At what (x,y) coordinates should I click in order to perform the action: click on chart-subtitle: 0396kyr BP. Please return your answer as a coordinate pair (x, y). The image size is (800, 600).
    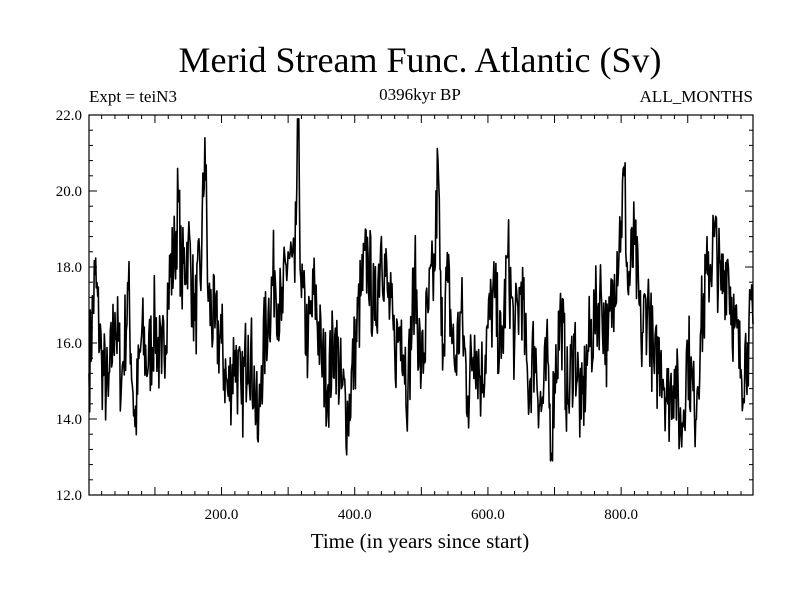
    Looking at the image, I should click on (420, 94).